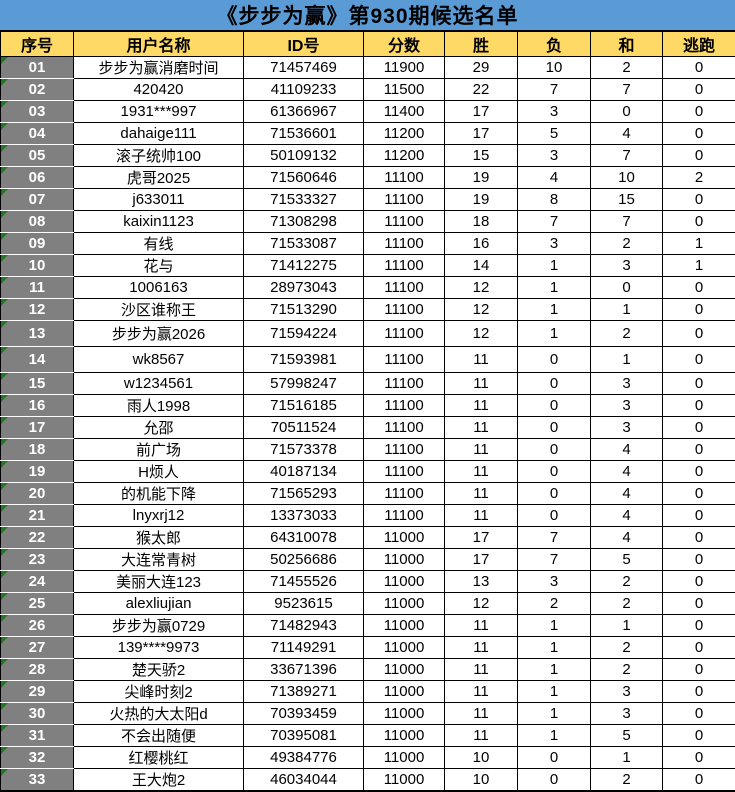  I want to click on cell-draw: 0, so click(627, 112).